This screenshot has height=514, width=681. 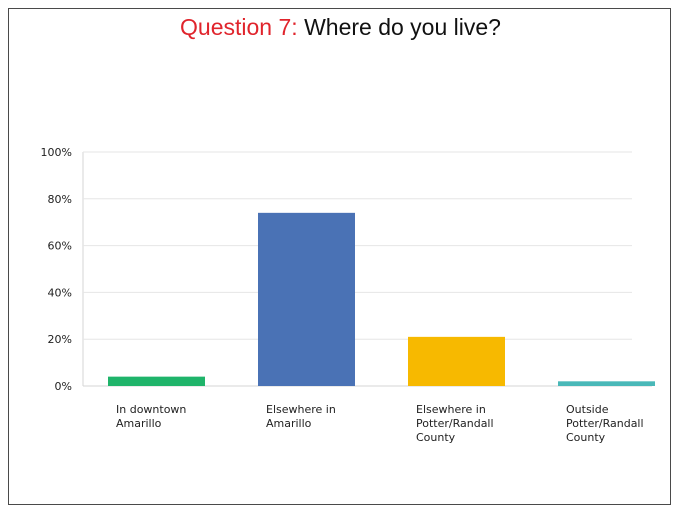 I want to click on y-tick-label: 60%, so click(x=60, y=246).